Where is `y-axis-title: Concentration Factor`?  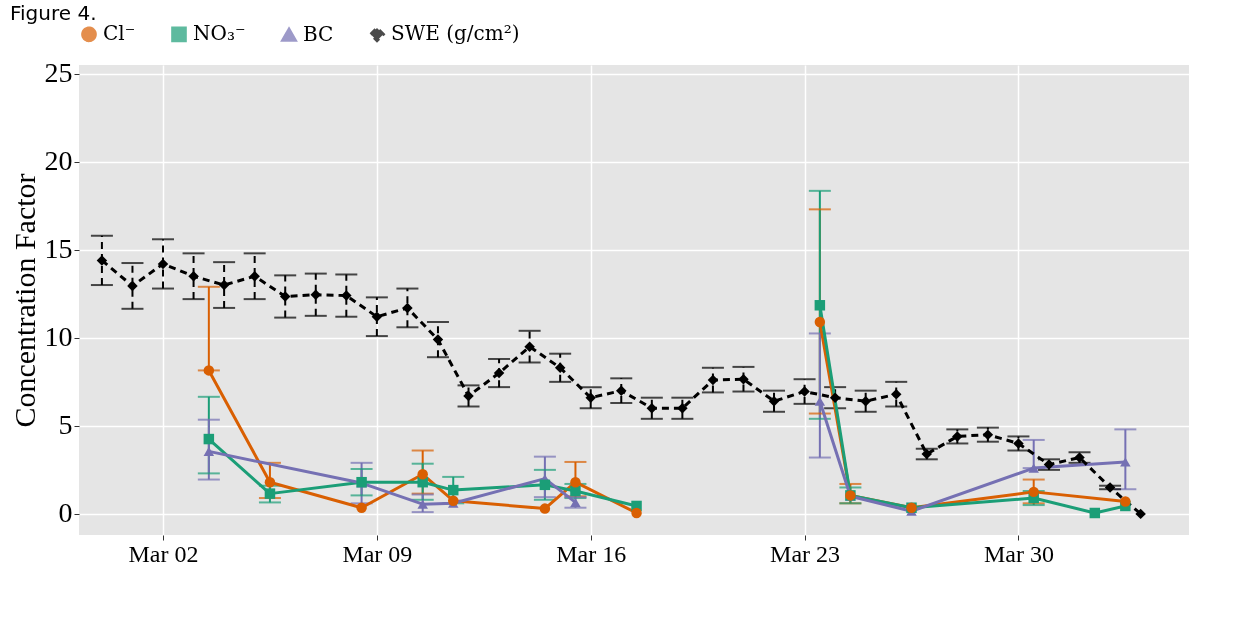
y-axis-title: Concentration Factor is located at coordinates (24, 300).